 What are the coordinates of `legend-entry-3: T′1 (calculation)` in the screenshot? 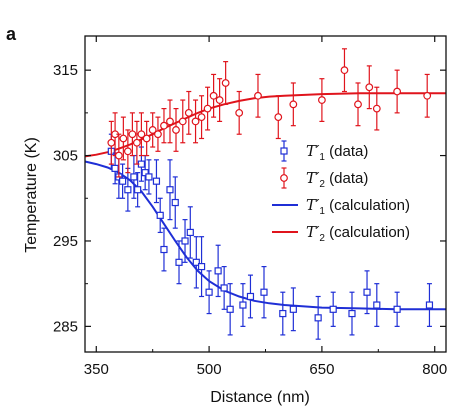 It's located at (341, 206).